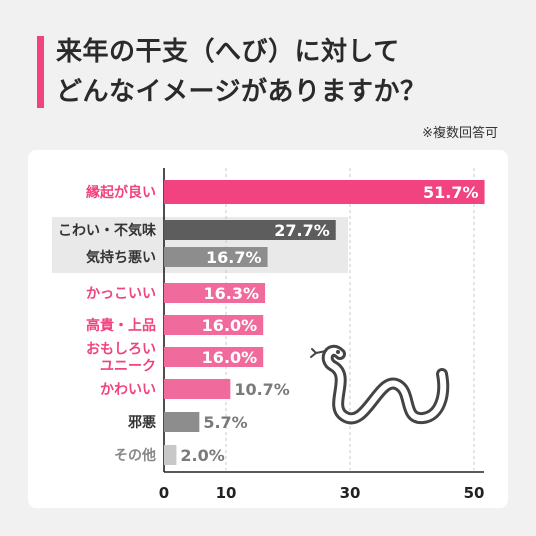  I want to click on multiple-answers-note: ※複数回答可, so click(460, 133).